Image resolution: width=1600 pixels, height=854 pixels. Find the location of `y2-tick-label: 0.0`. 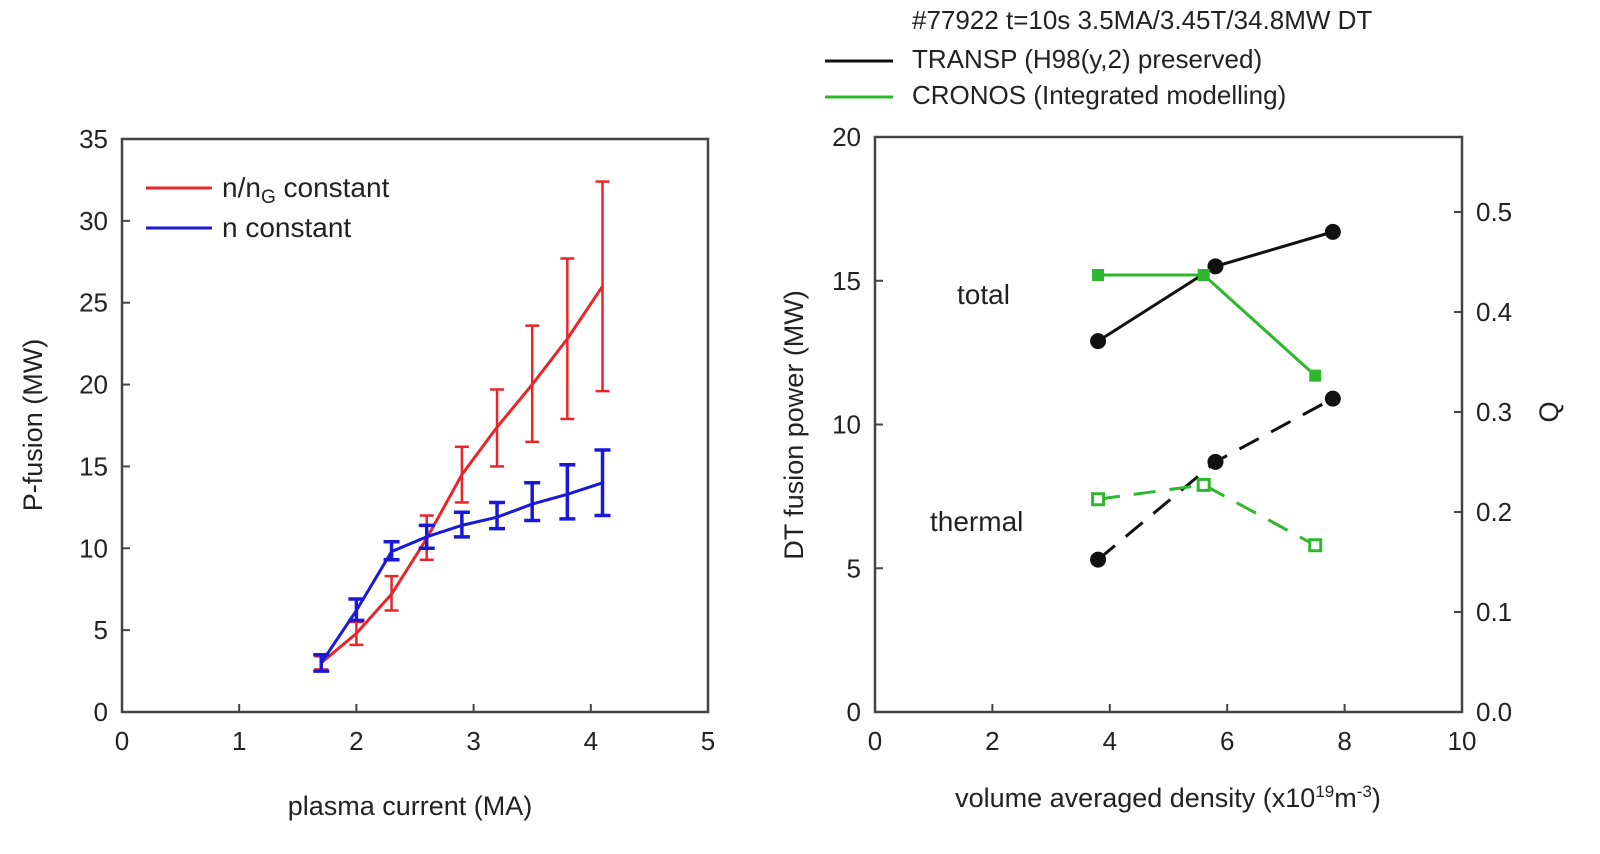

y2-tick-label: 0.0 is located at coordinates (1494, 712).